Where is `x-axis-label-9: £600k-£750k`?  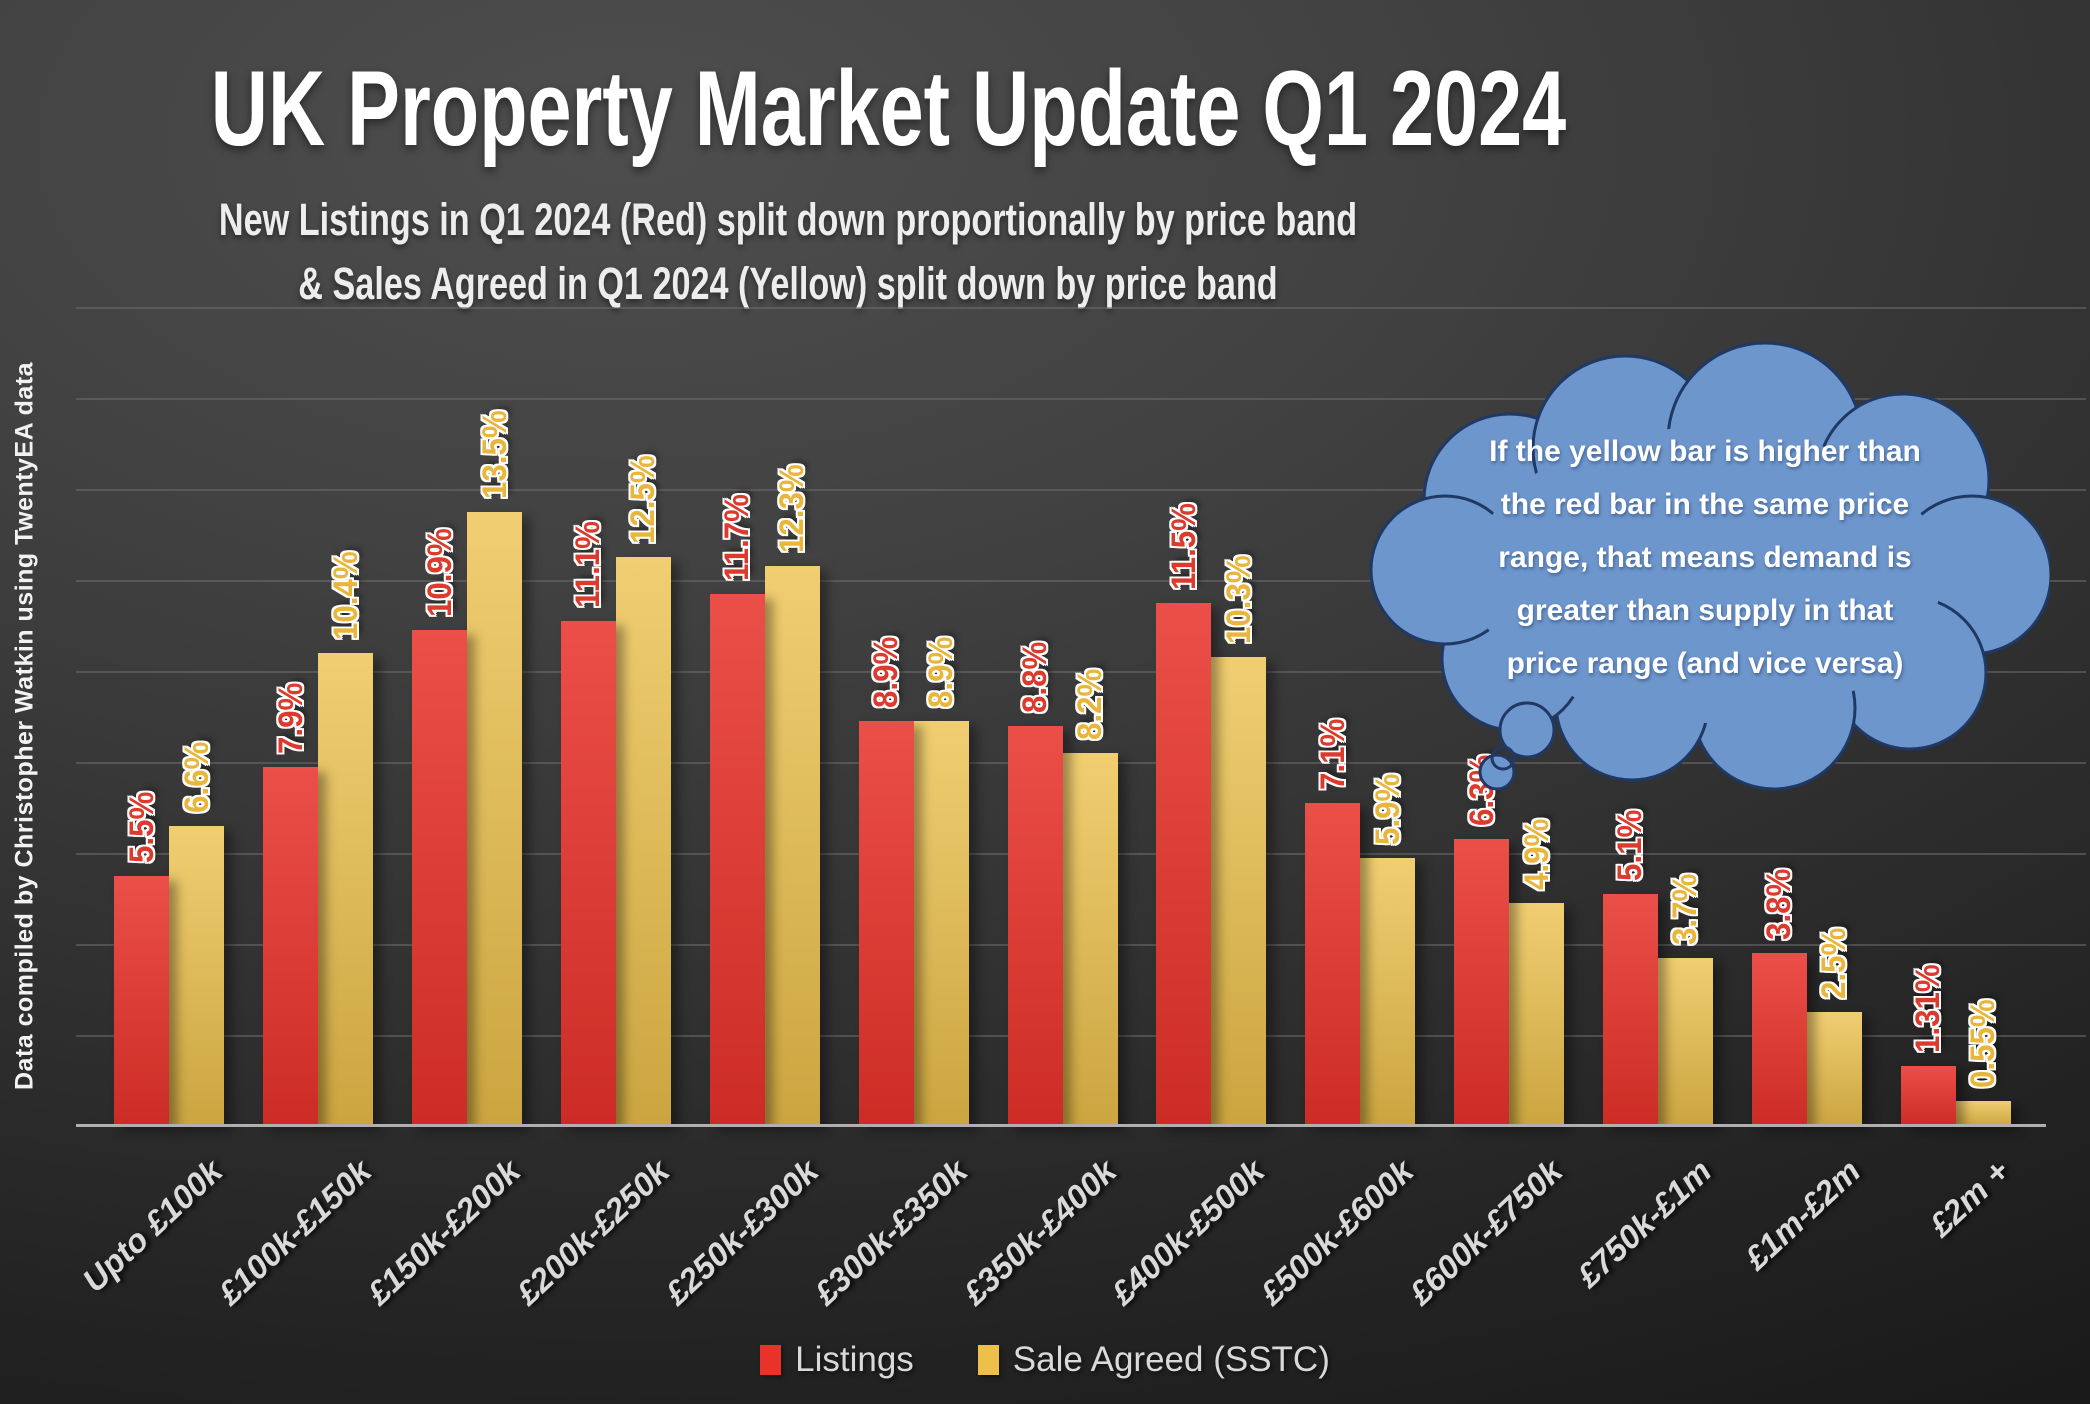 x-axis-label-9: £600k-£750k is located at coordinates (1485, 1232).